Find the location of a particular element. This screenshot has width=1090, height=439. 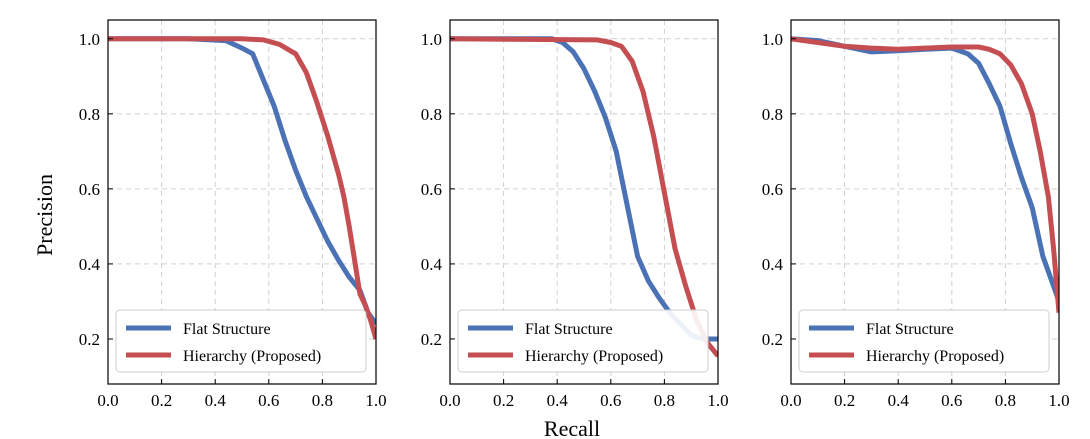

panel-3-y-tick-label-3: 0.8 is located at coordinates (772, 114).